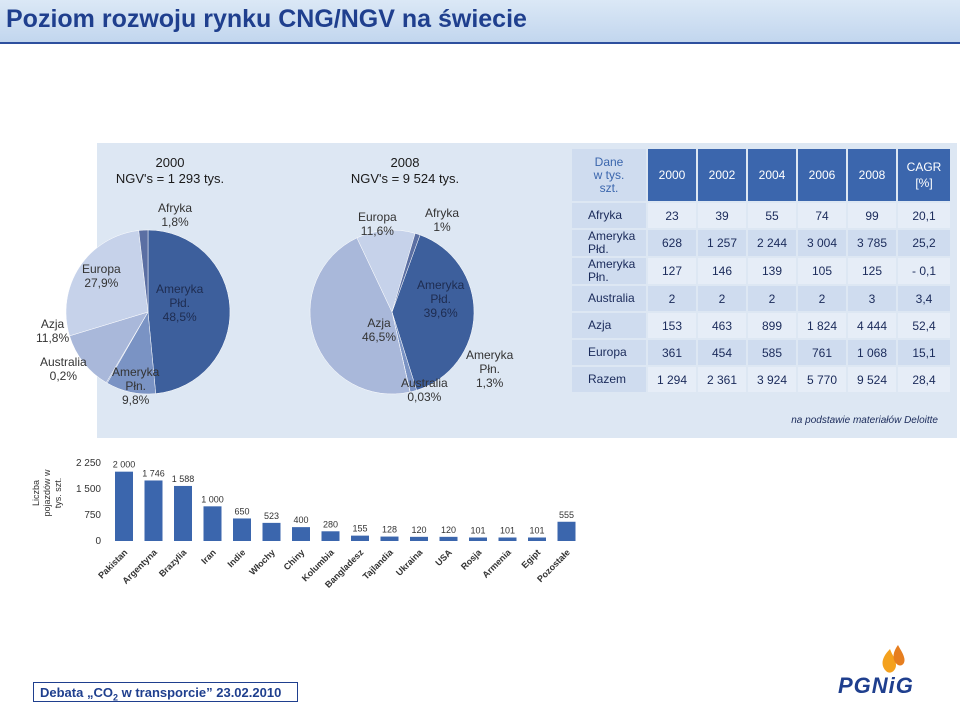 This screenshot has width=960, height=708. What do you see at coordinates (672, 379) in the screenshot?
I see `table-cell: 1 294` at bounding box center [672, 379].